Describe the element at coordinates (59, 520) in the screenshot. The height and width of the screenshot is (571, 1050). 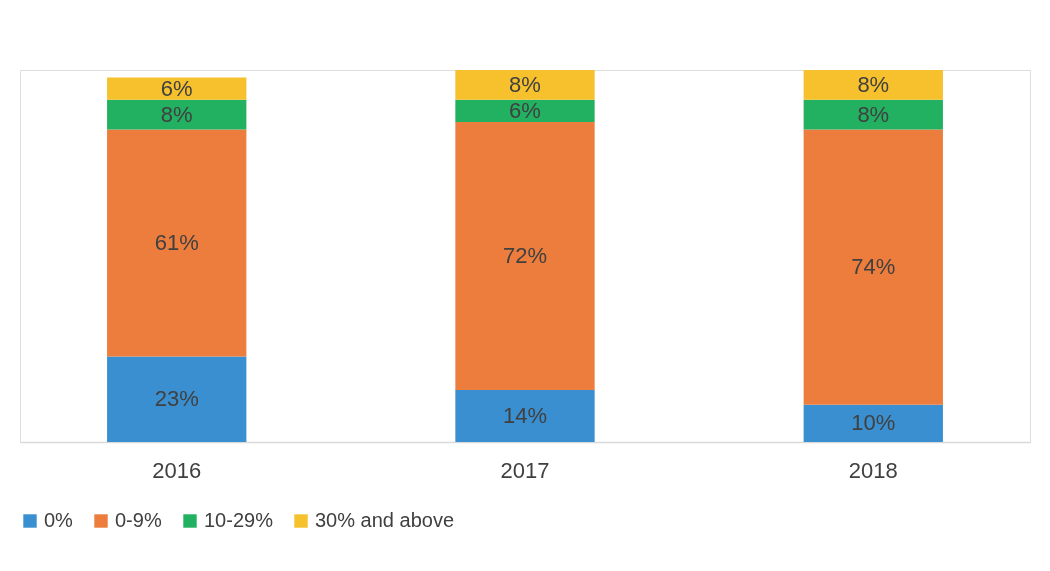
I see `legend-label: 0%` at that location.